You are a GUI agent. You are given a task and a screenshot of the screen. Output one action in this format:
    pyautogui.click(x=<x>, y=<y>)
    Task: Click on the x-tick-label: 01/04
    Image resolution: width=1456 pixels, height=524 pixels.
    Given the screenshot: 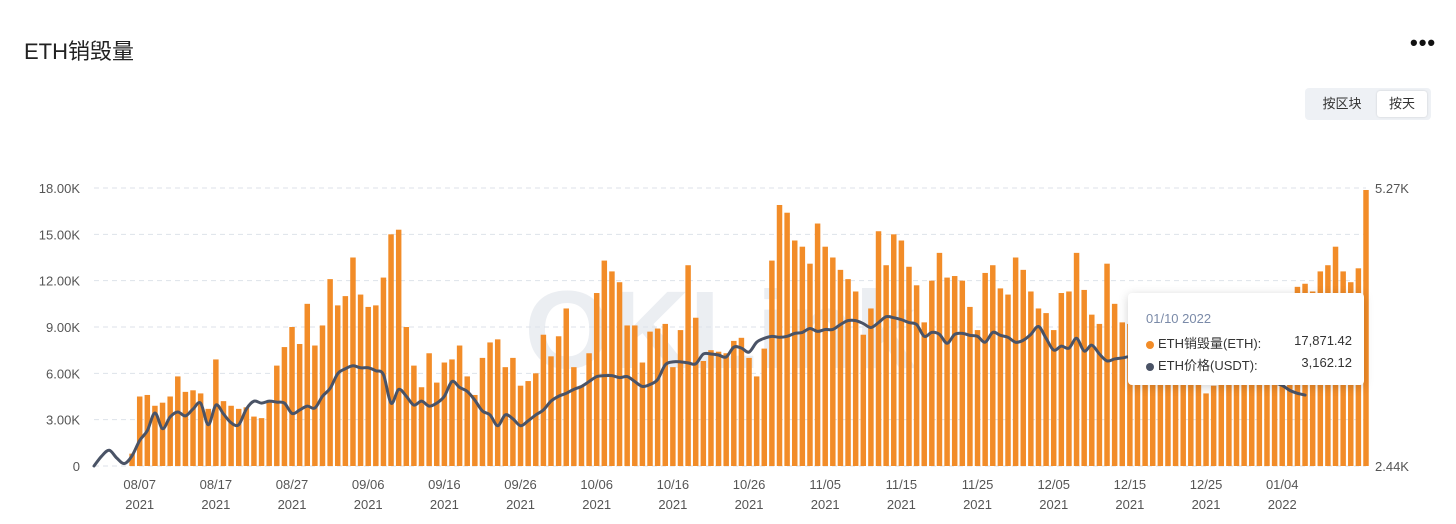 What is the action you would take?
    pyautogui.click(x=1282, y=484)
    